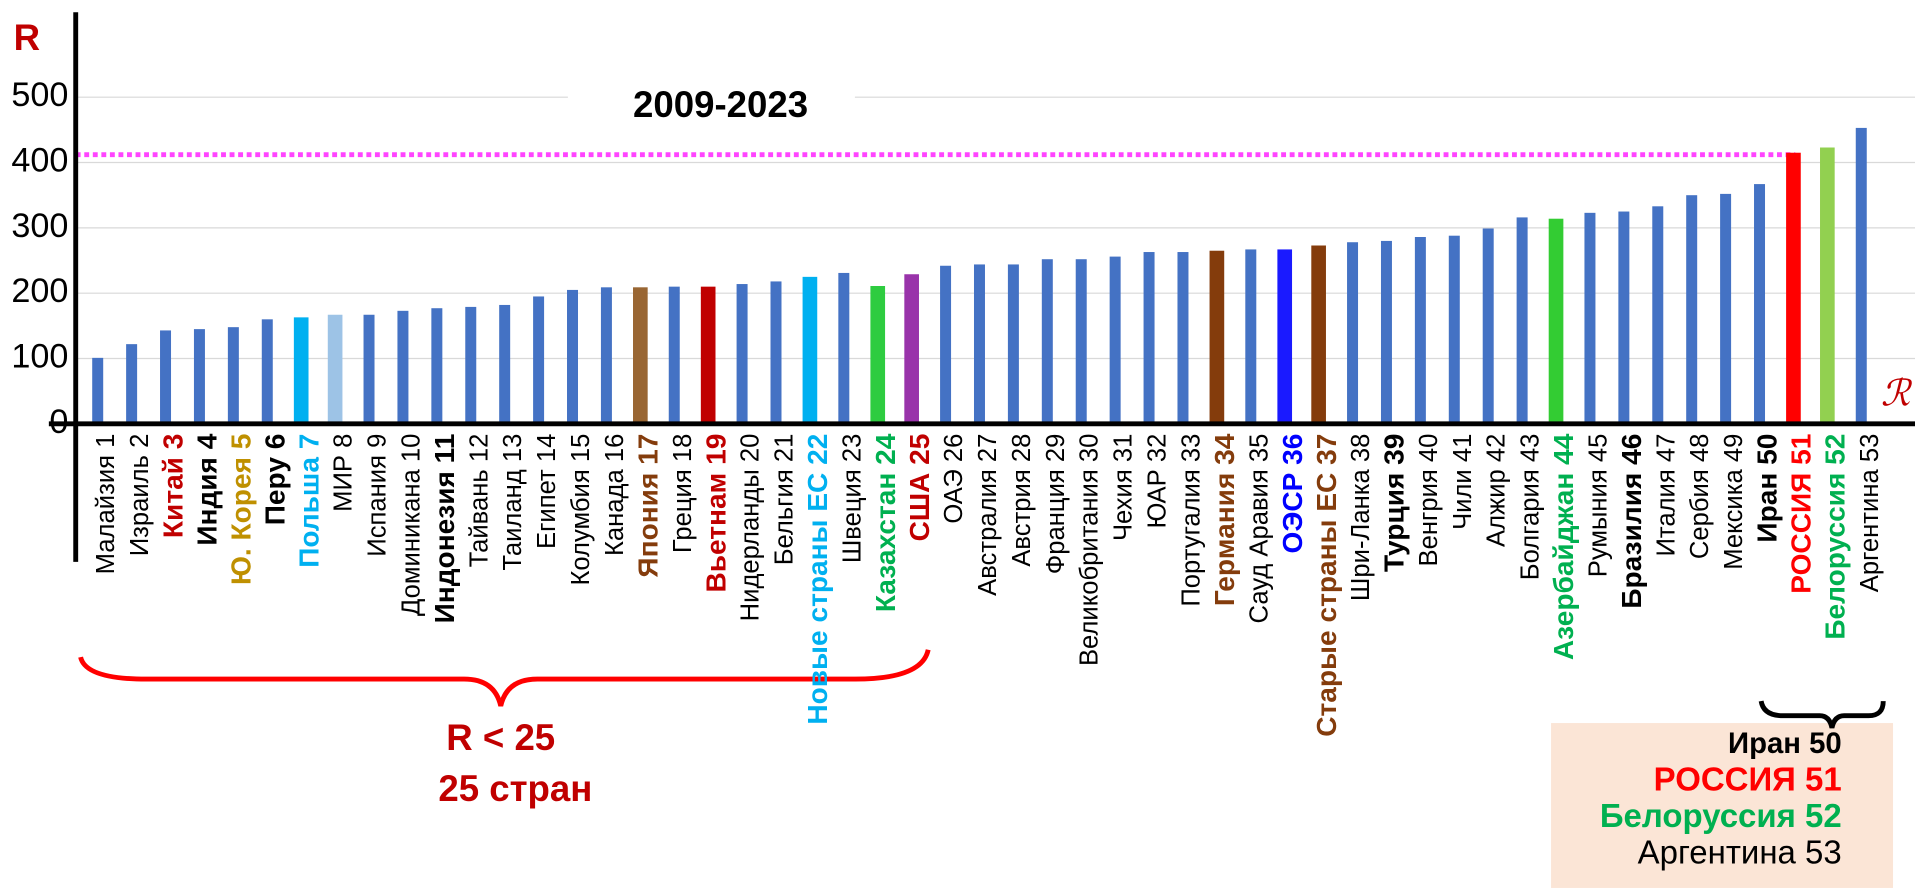 Image resolution: width=1915 pixels, height=893 pixels. I want to click on x-tick-label: Малайзия 1, so click(106, 504).